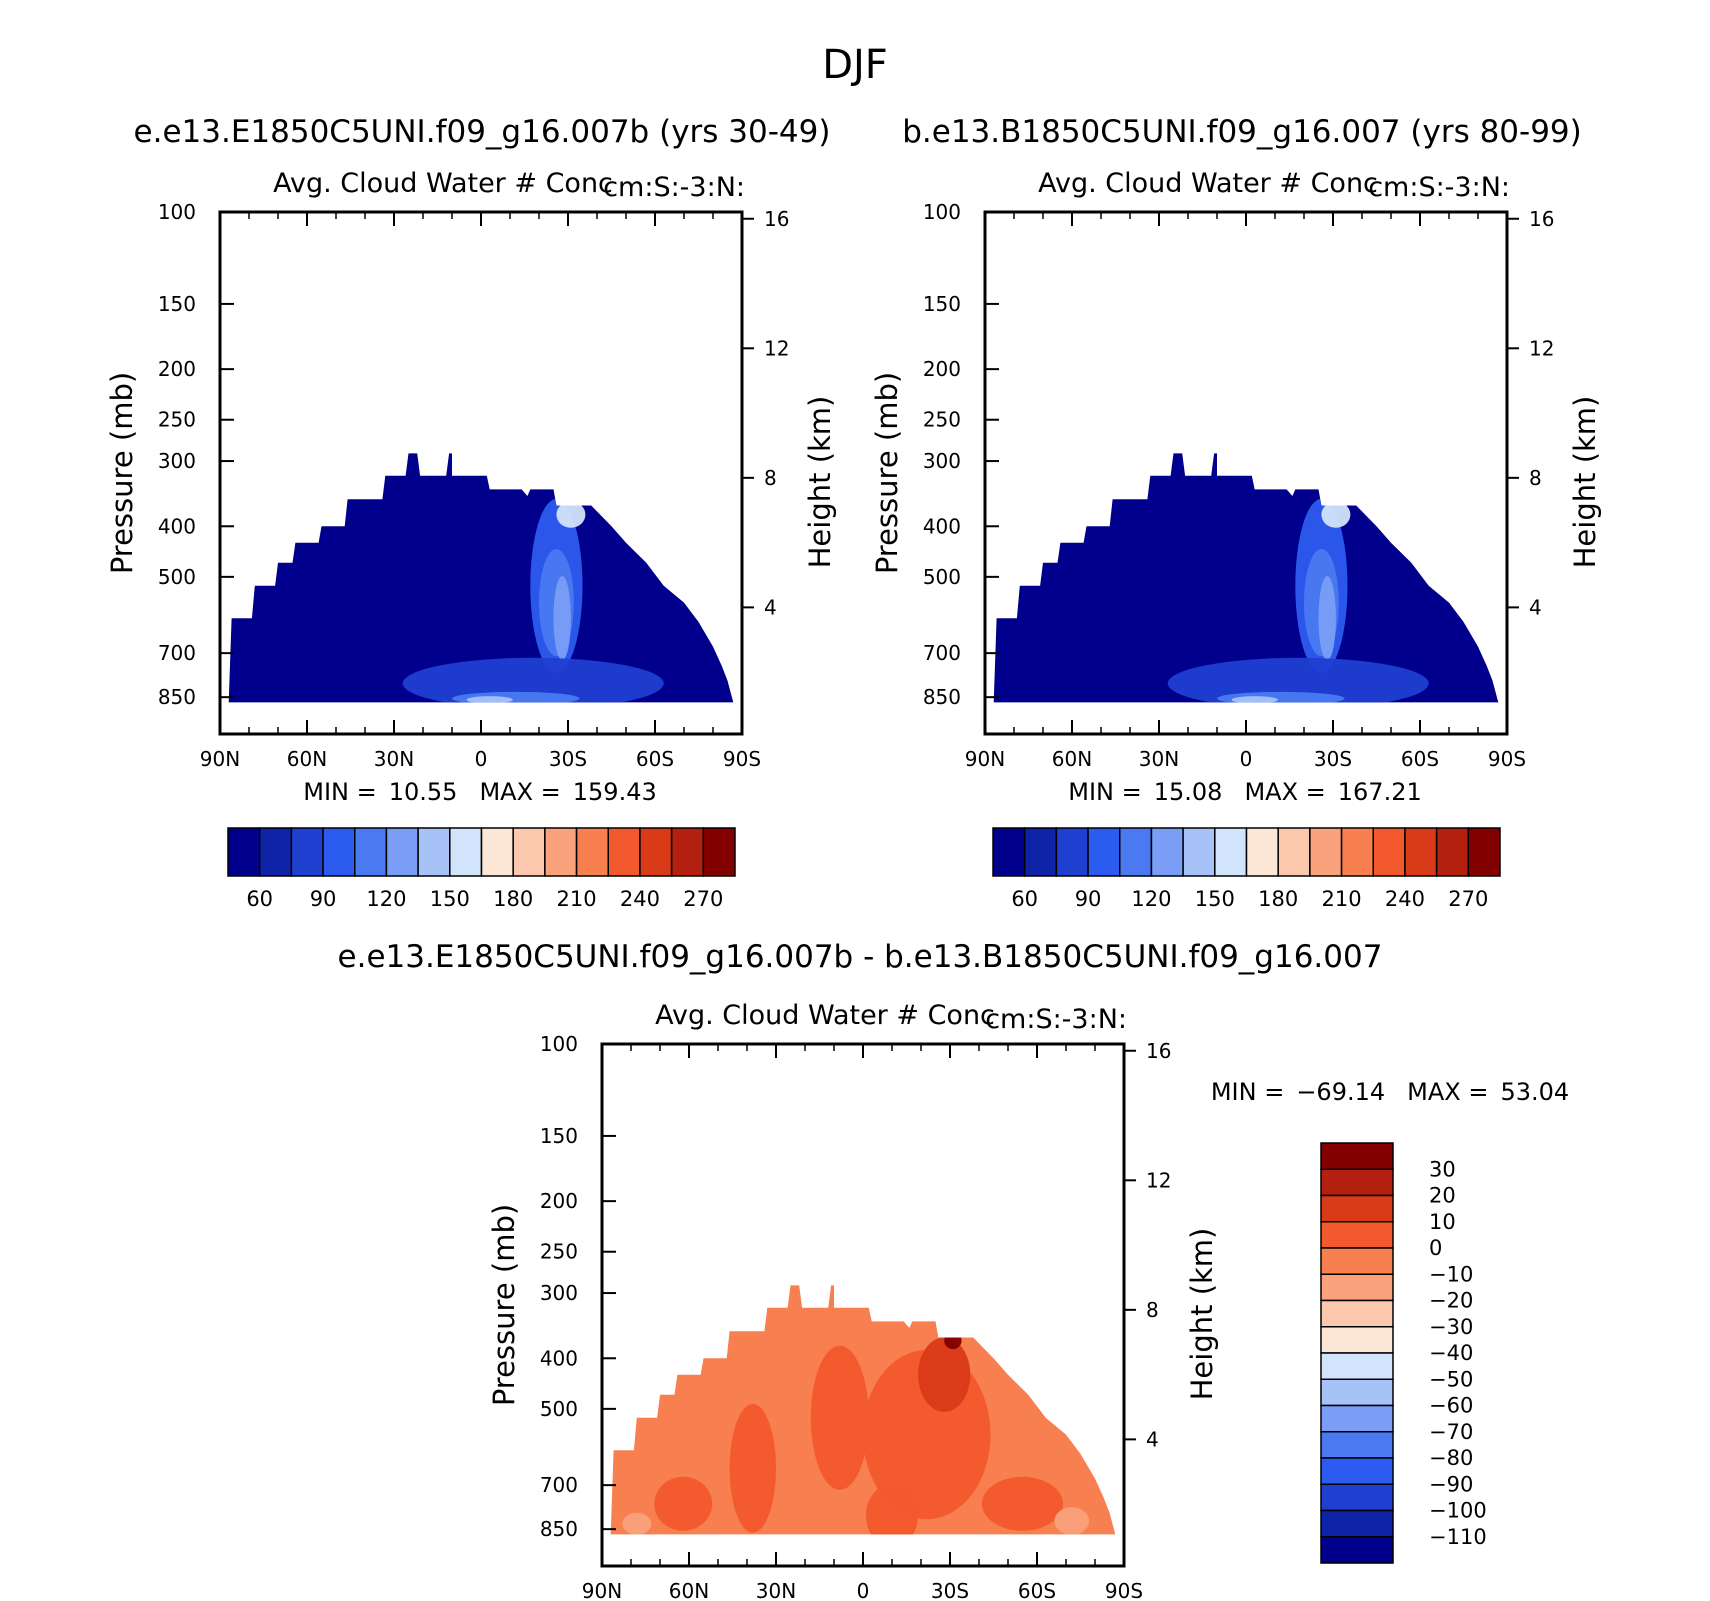 Image resolution: width=1710 pixels, height=1601 pixels. What do you see at coordinates (1451, 1301) in the screenshot?
I see `colorbar-label: −20` at bounding box center [1451, 1301].